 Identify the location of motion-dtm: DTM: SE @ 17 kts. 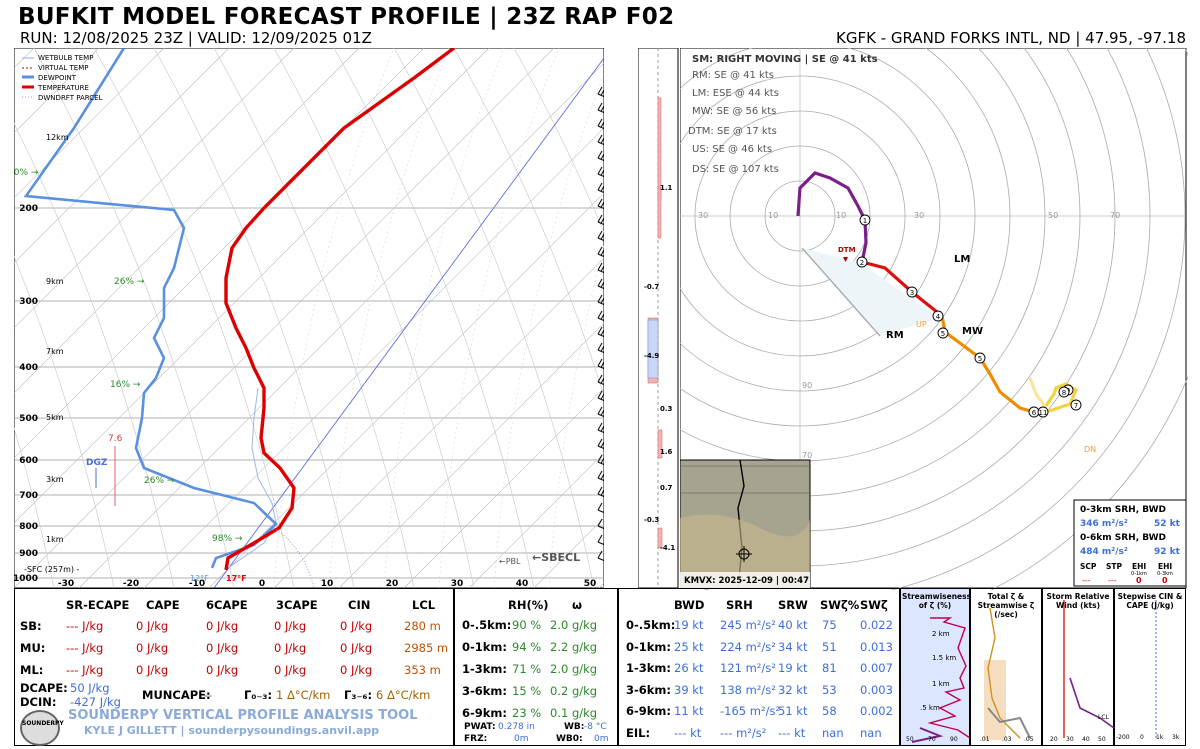
(732, 131).